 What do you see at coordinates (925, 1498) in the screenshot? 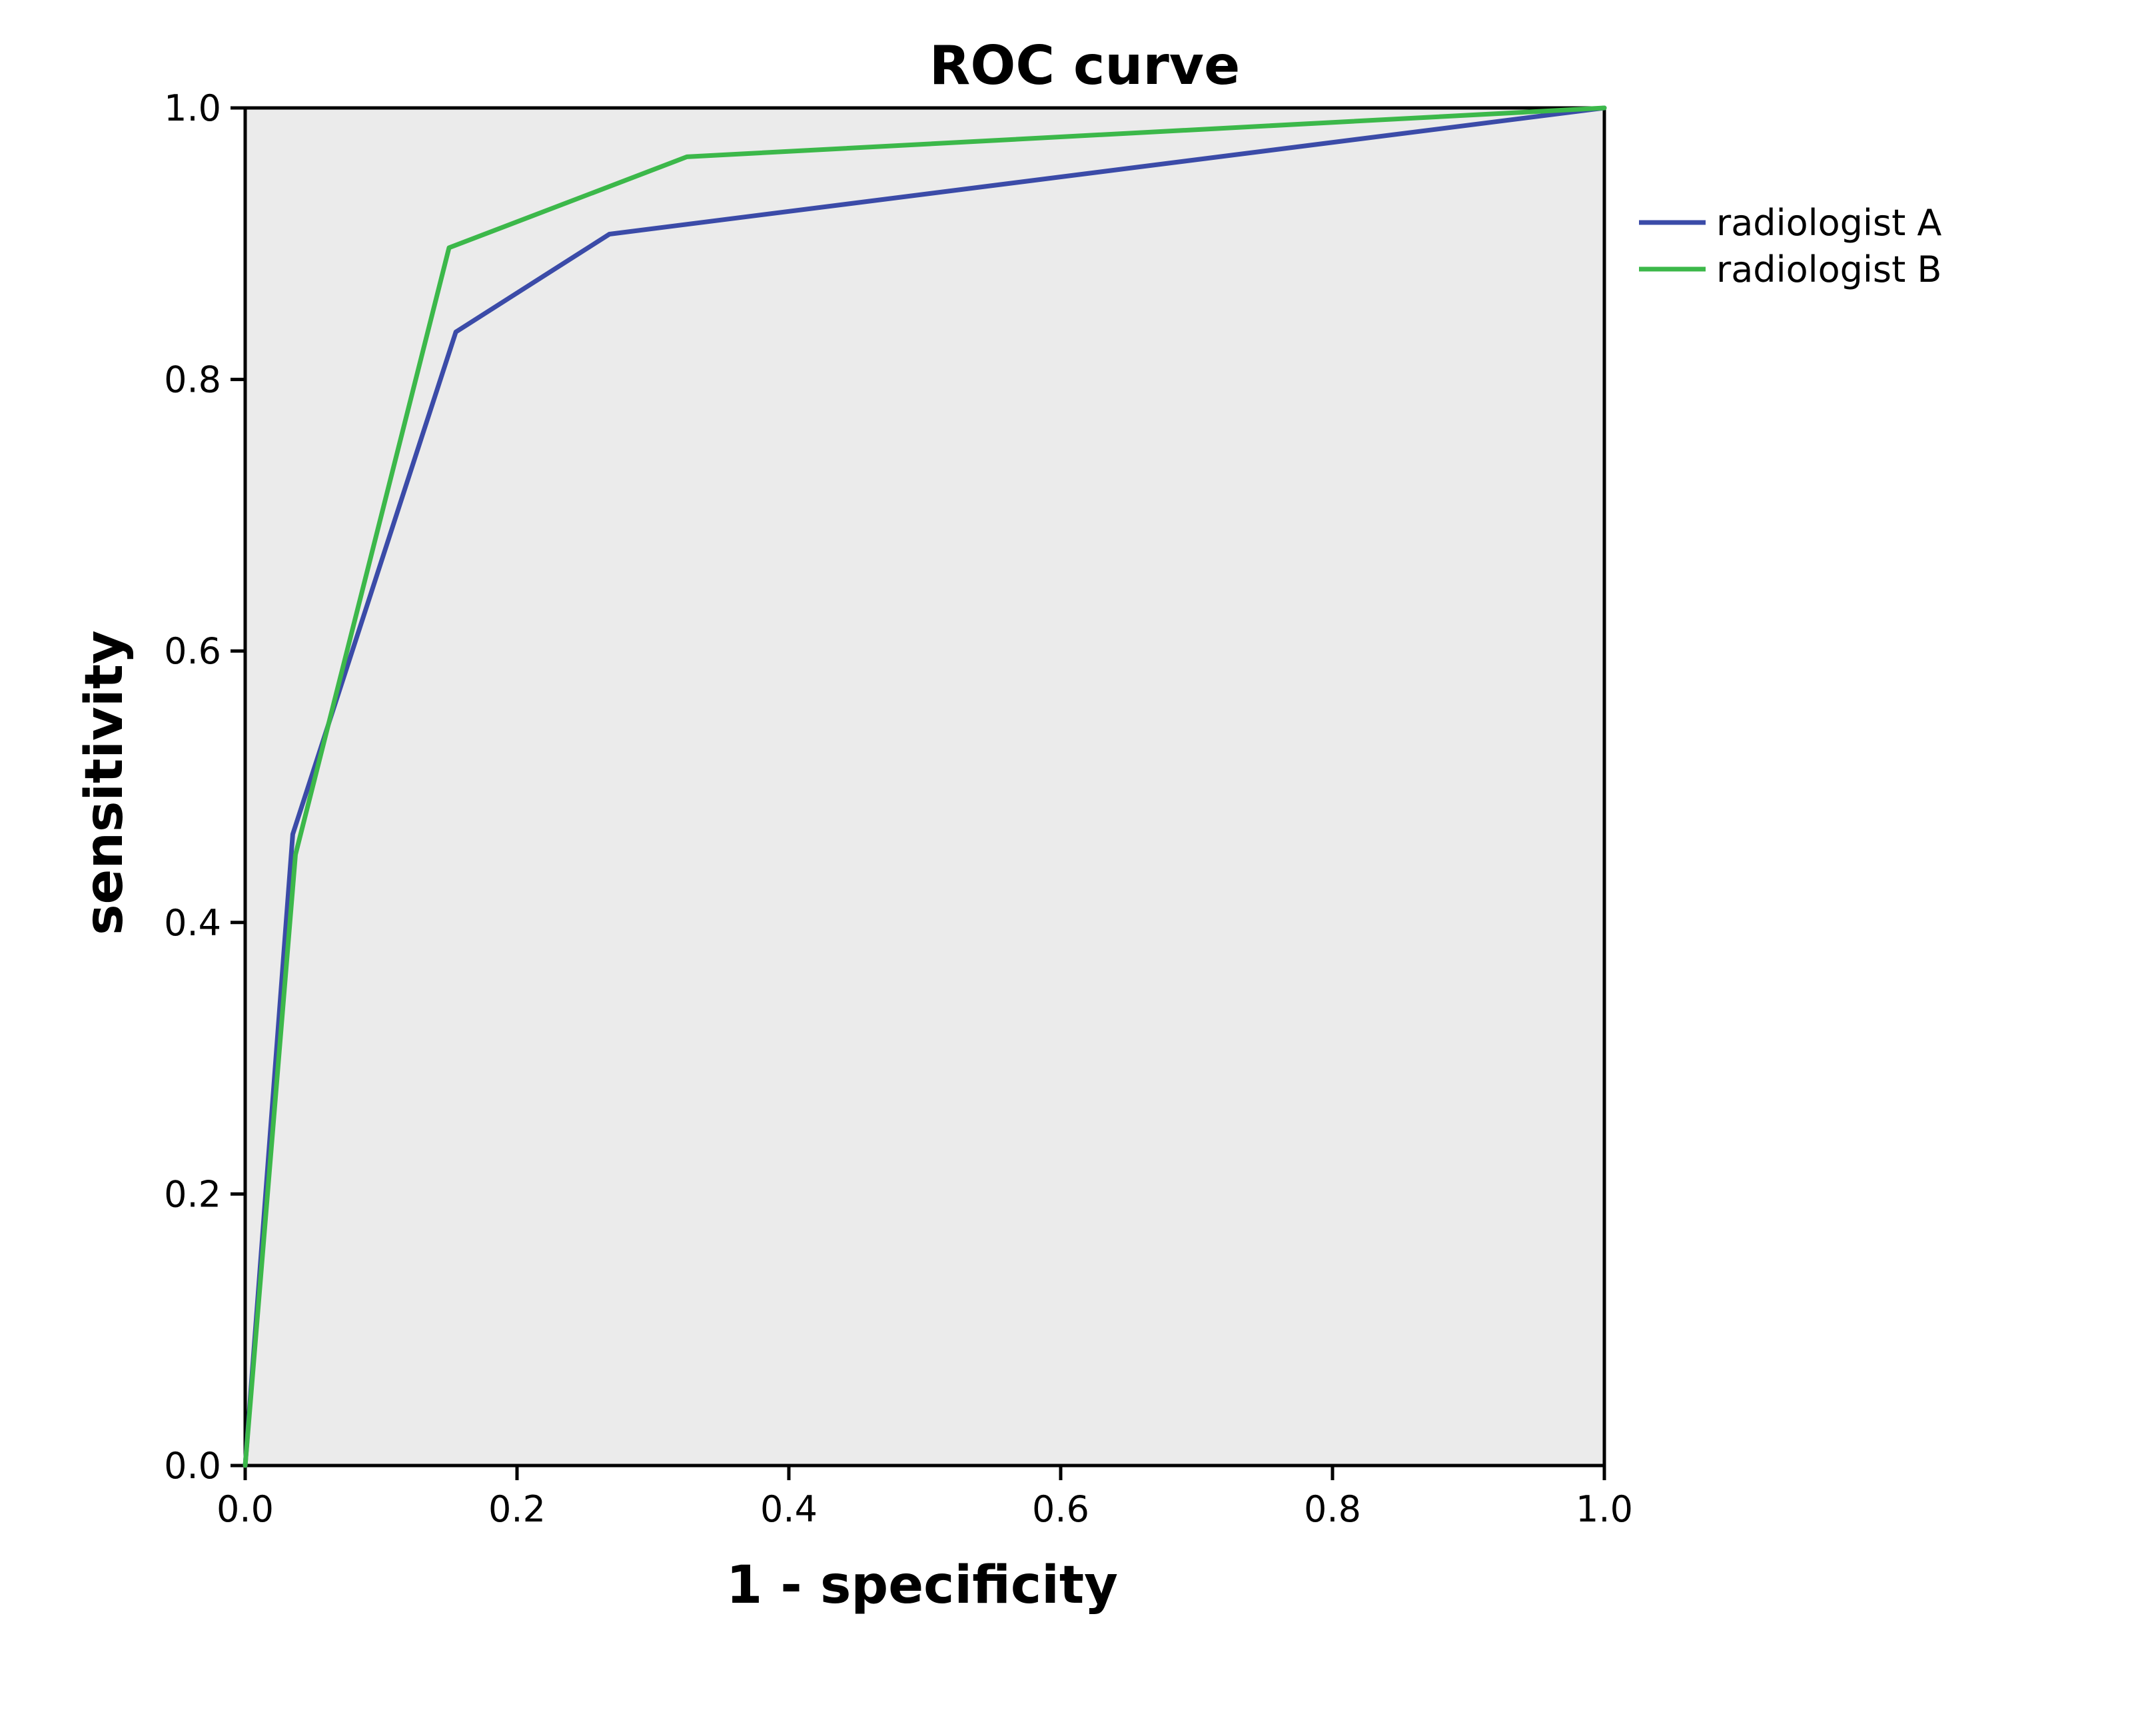
I see `x-axis-ticks: 0.0 0.2 0.4 0.6 0.8 1.0` at bounding box center [925, 1498].